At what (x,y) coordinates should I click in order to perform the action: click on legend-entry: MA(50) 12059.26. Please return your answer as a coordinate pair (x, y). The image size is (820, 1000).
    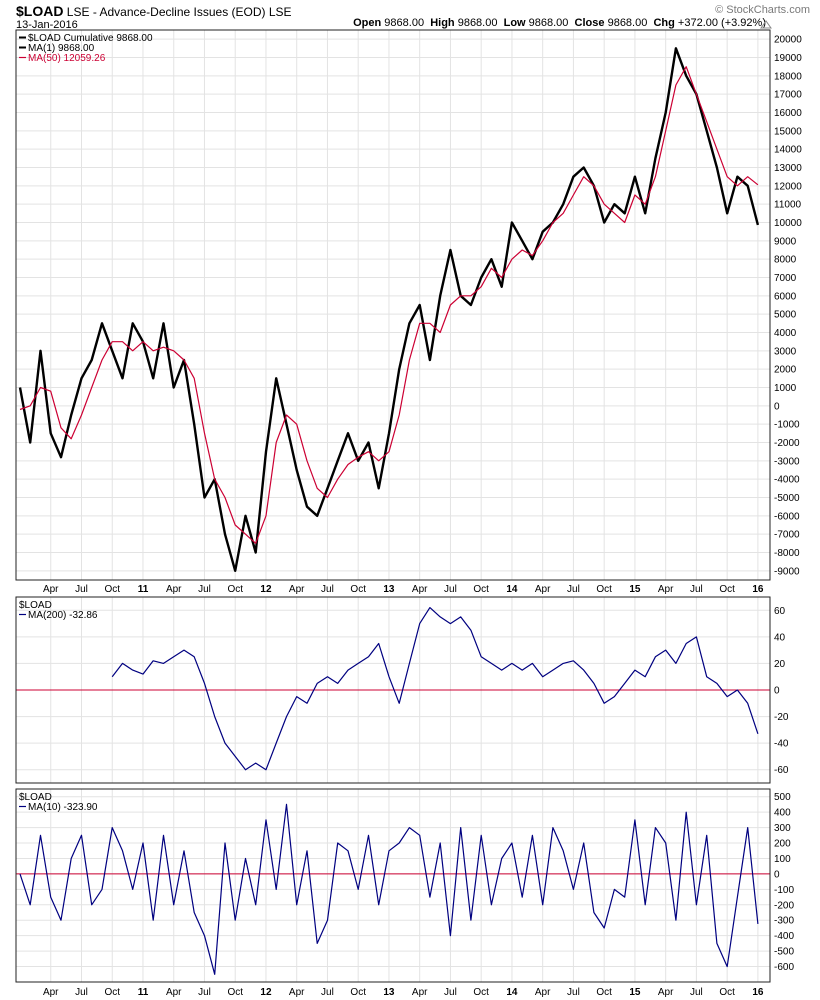
    Looking at the image, I should click on (67, 58).